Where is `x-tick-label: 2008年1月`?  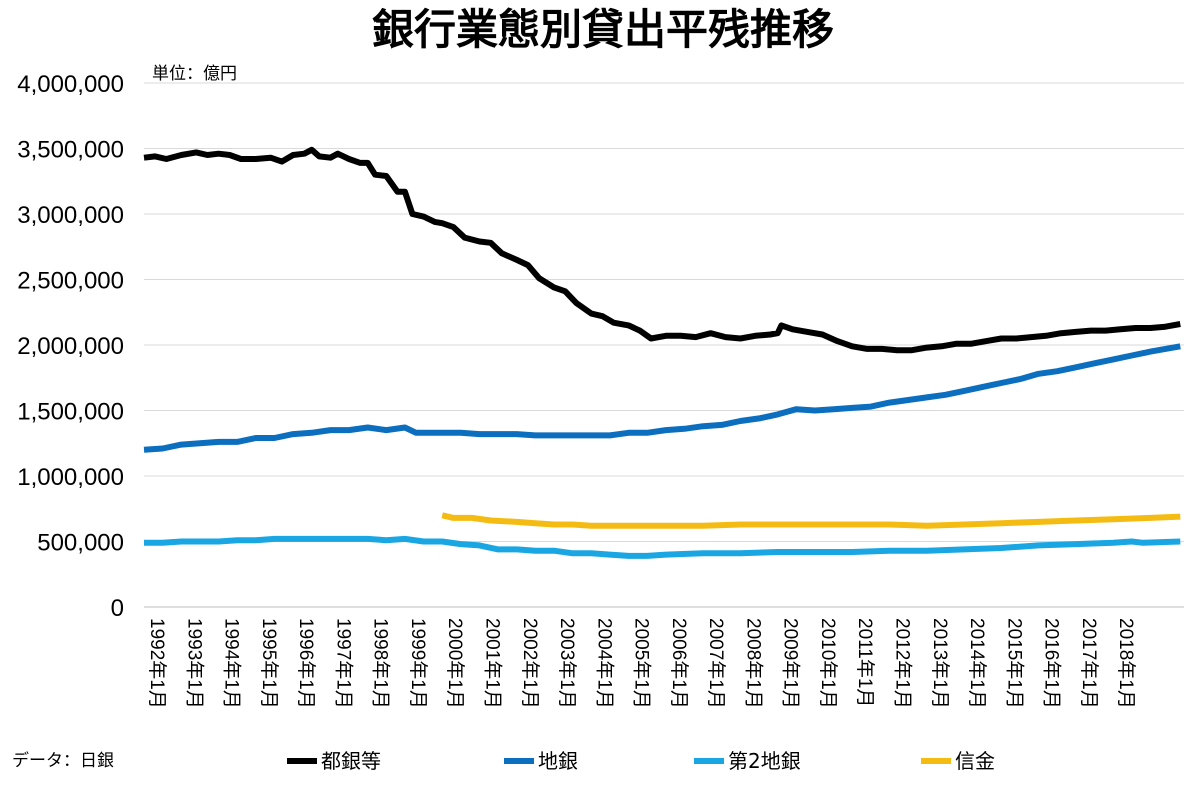
x-tick-label: 2008年1月 is located at coordinates (753, 663).